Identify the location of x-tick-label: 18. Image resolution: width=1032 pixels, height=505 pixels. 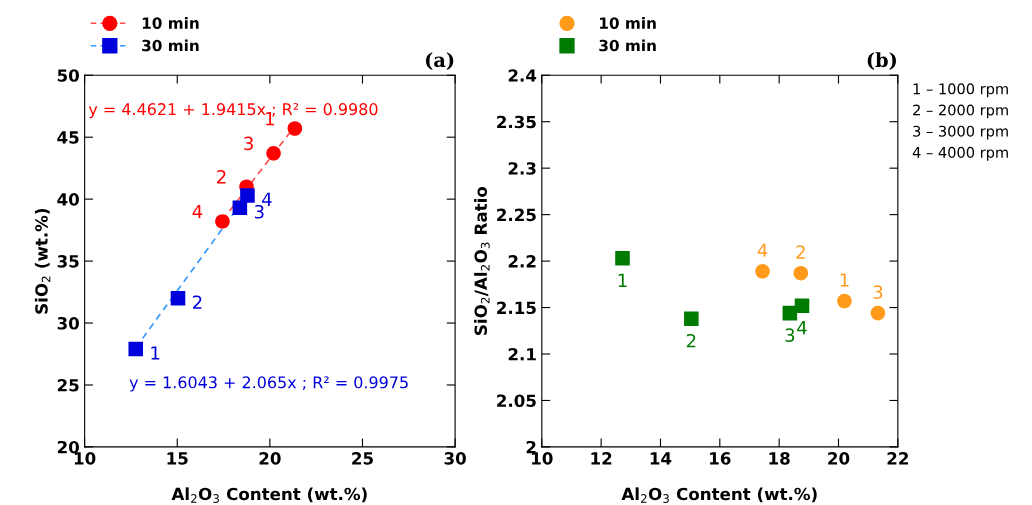
(779, 458).